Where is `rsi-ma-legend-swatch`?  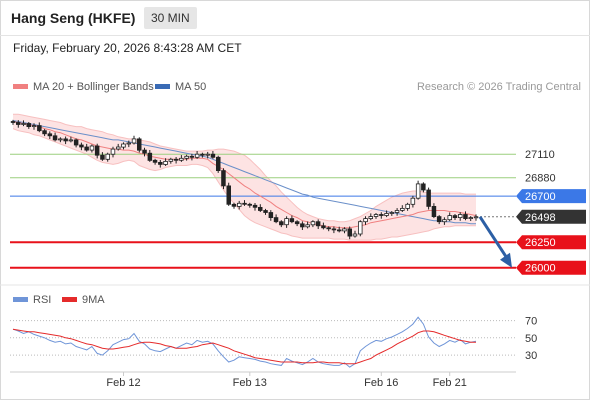 rsi-ma-legend-swatch is located at coordinates (69, 299).